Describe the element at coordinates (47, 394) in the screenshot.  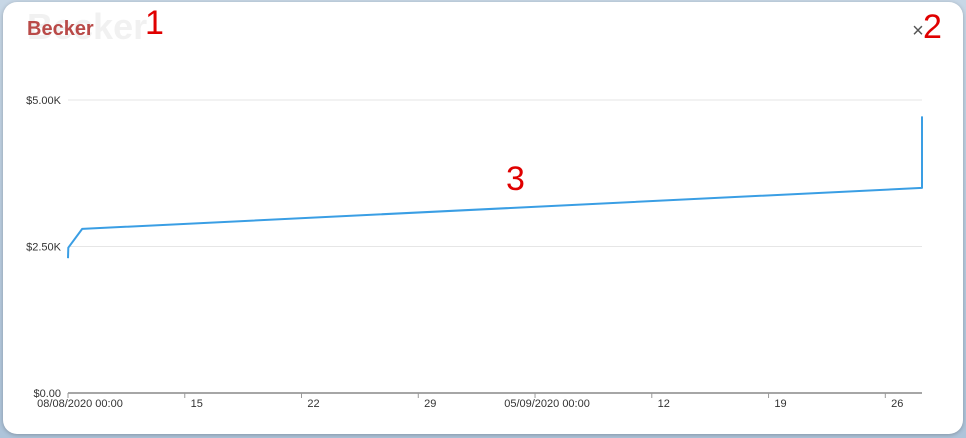
I see `y-tick-label: $0.00` at that location.